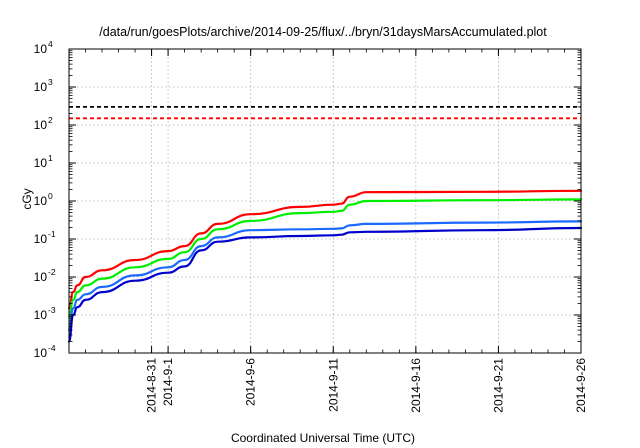 This screenshot has height=448, width=640. What do you see at coordinates (50, 120) in the screenshot?
I see `y-tick-label-exponent: 2` at bounding box center [50, 120].